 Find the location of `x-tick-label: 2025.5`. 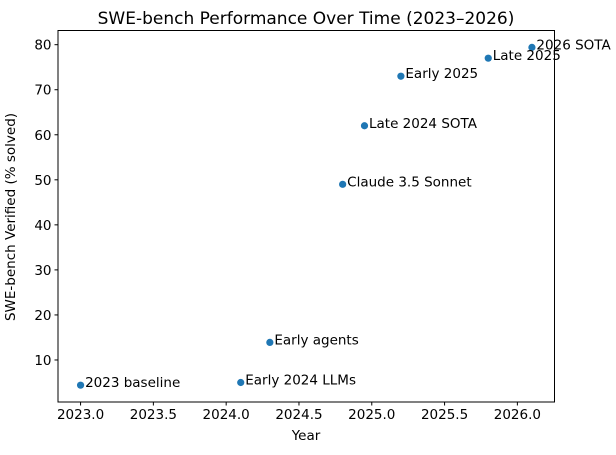

x-tick-label: 2025.5 is located at coordinates (444, 415).